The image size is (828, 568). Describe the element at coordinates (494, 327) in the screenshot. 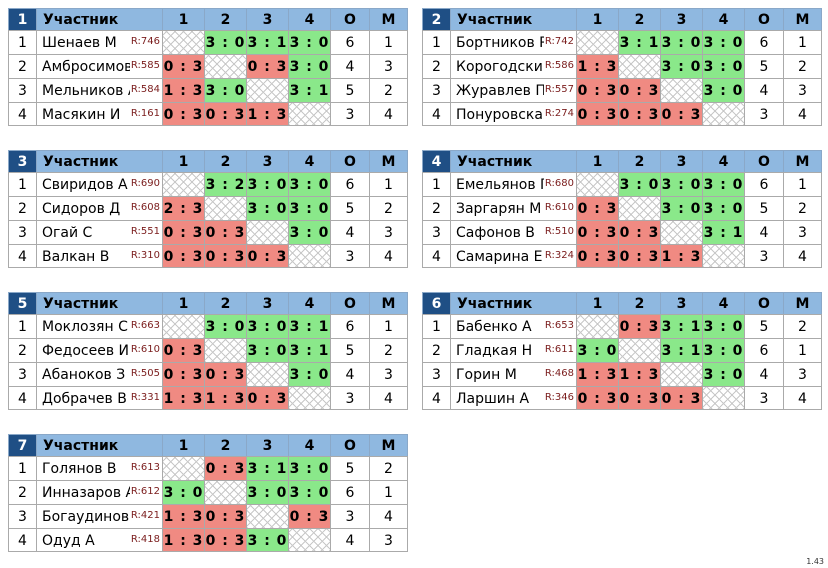

I see `player-name: Бабенко А` at that location.